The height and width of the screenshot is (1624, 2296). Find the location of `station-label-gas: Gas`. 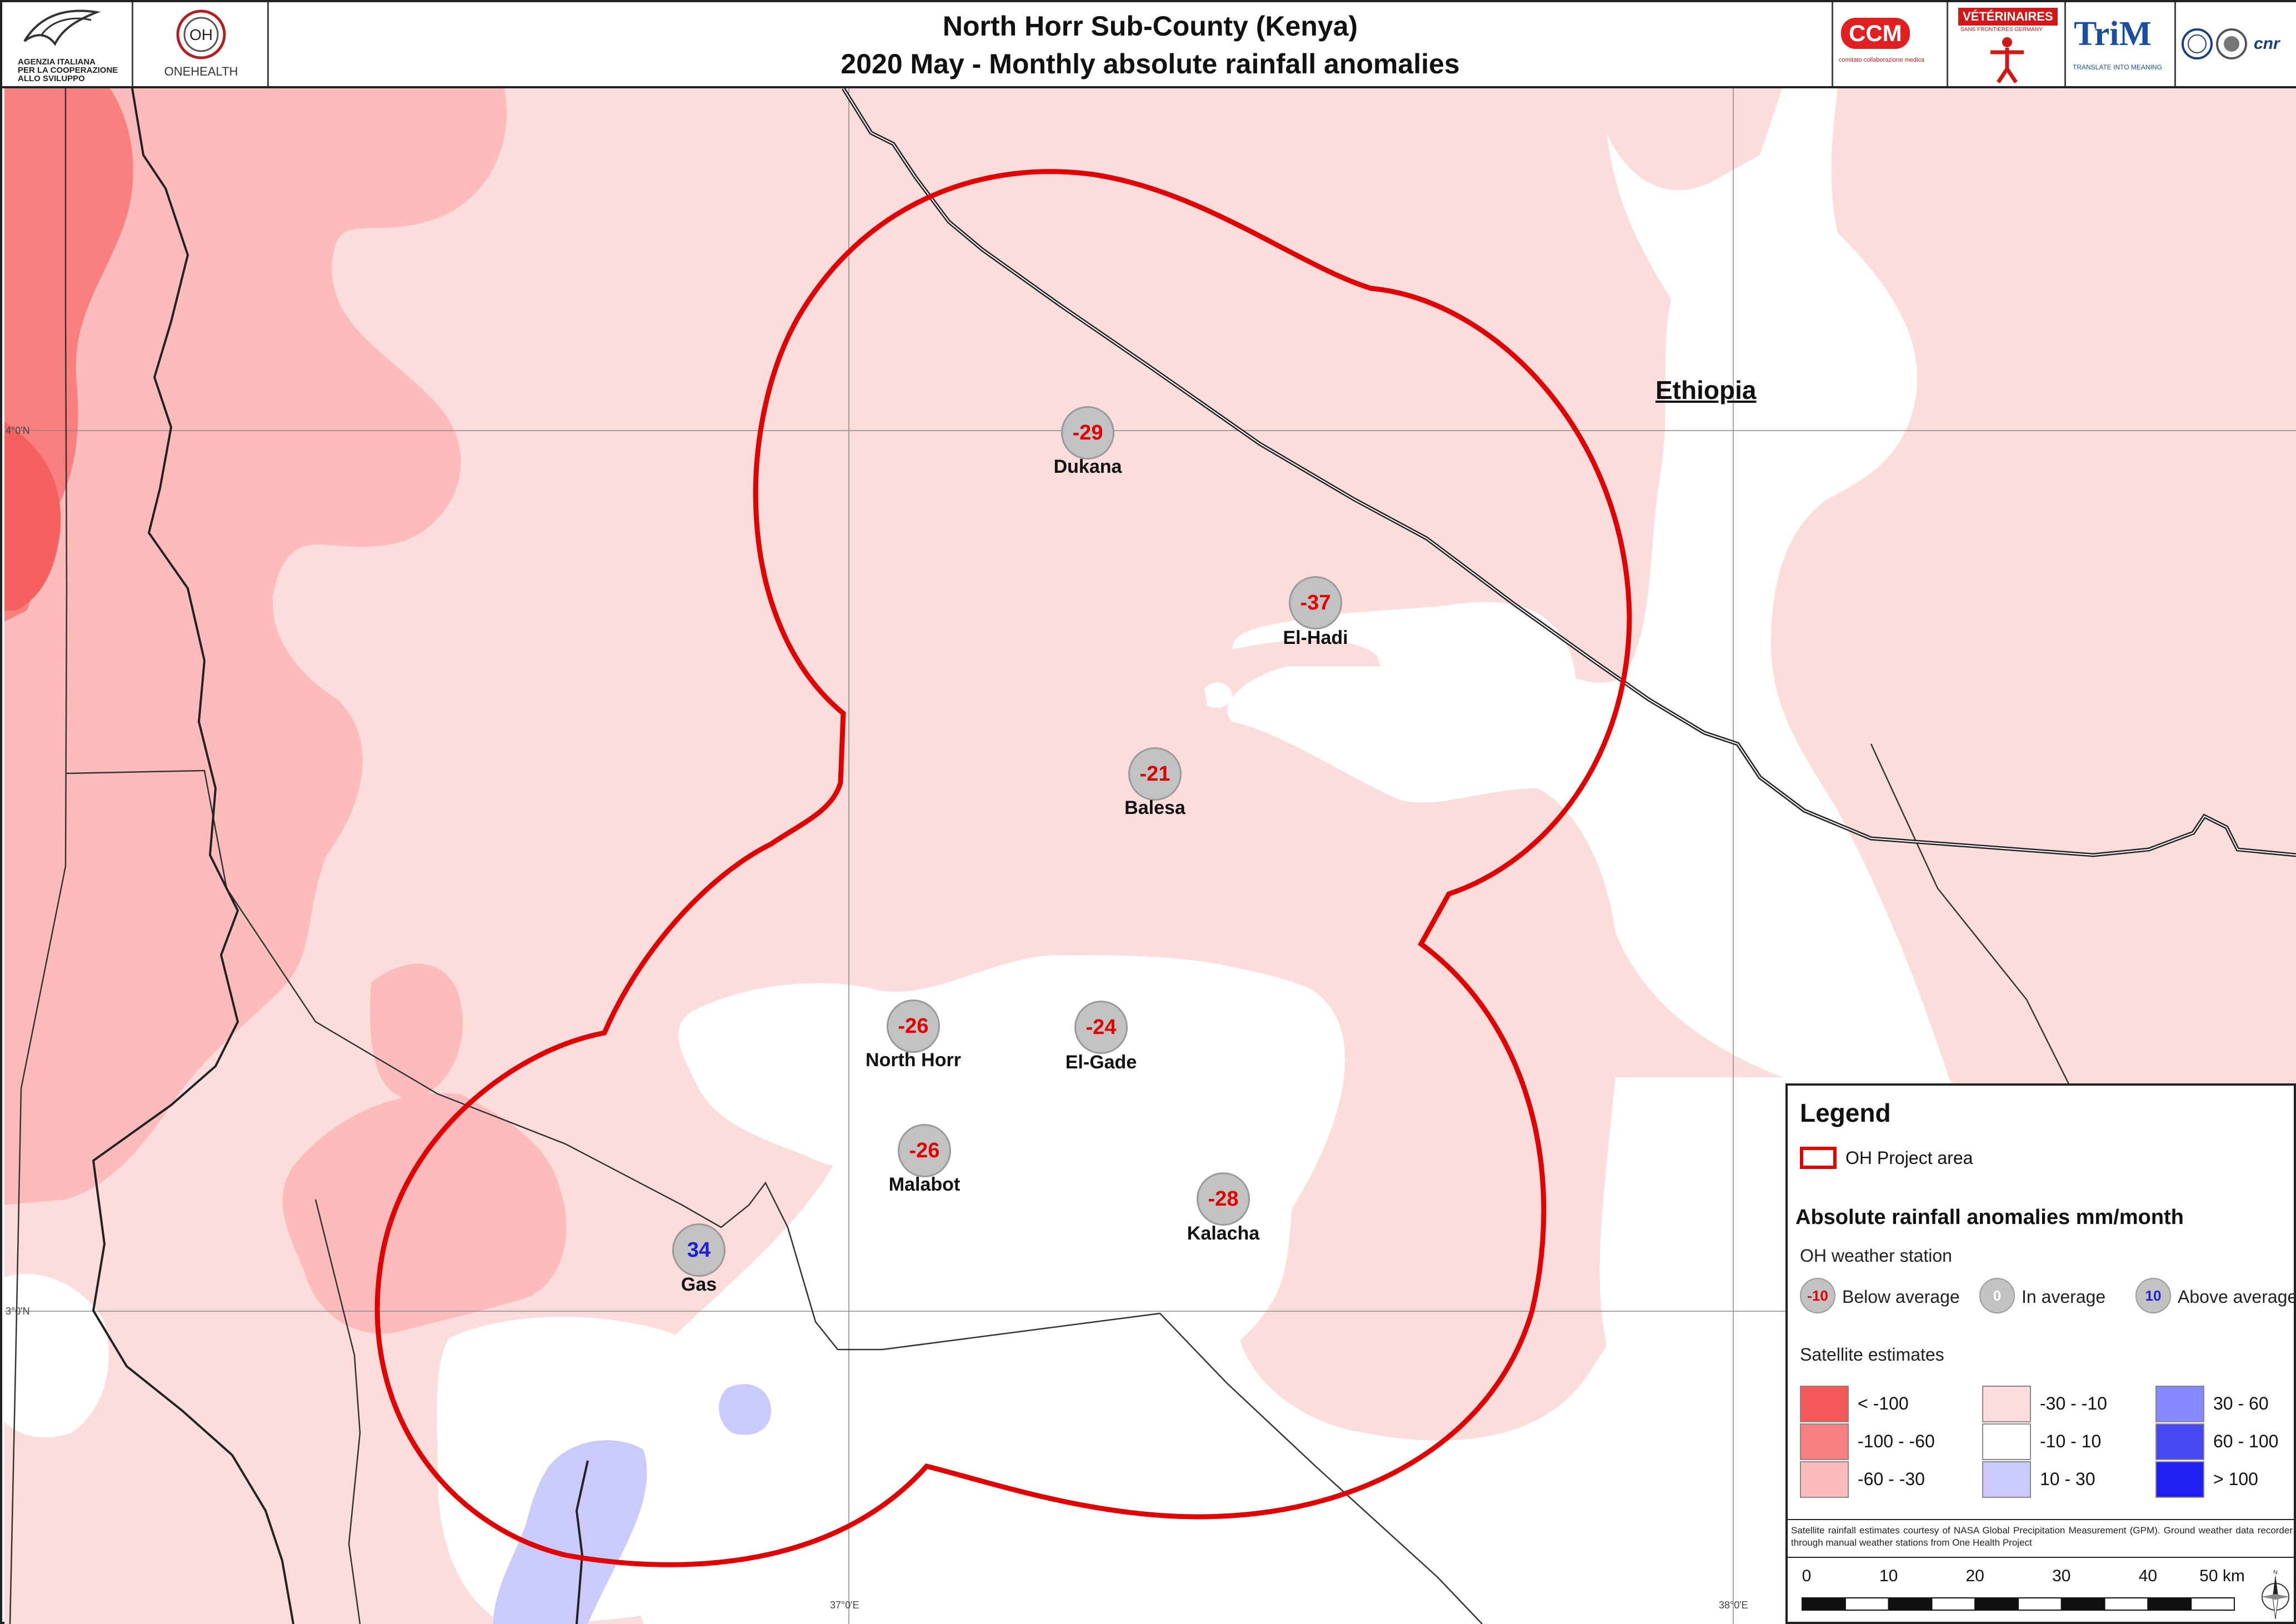

station-label-gas: Gas is located at coordinates (699, 1284).